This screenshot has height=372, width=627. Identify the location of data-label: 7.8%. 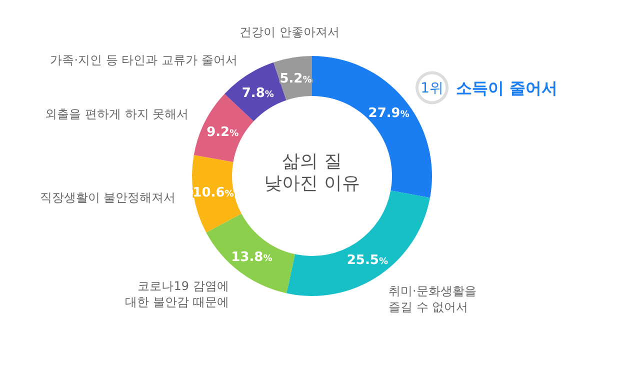
(258, 93).